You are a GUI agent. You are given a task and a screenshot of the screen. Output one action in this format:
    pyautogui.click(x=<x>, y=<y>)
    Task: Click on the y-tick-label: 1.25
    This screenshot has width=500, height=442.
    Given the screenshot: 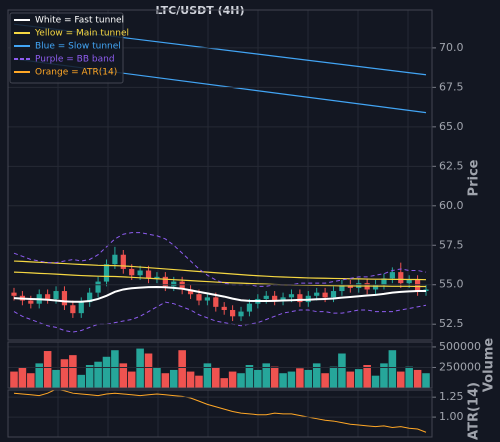 What is the action you would take?
    pyautogui.click(x=451, y=396)
    